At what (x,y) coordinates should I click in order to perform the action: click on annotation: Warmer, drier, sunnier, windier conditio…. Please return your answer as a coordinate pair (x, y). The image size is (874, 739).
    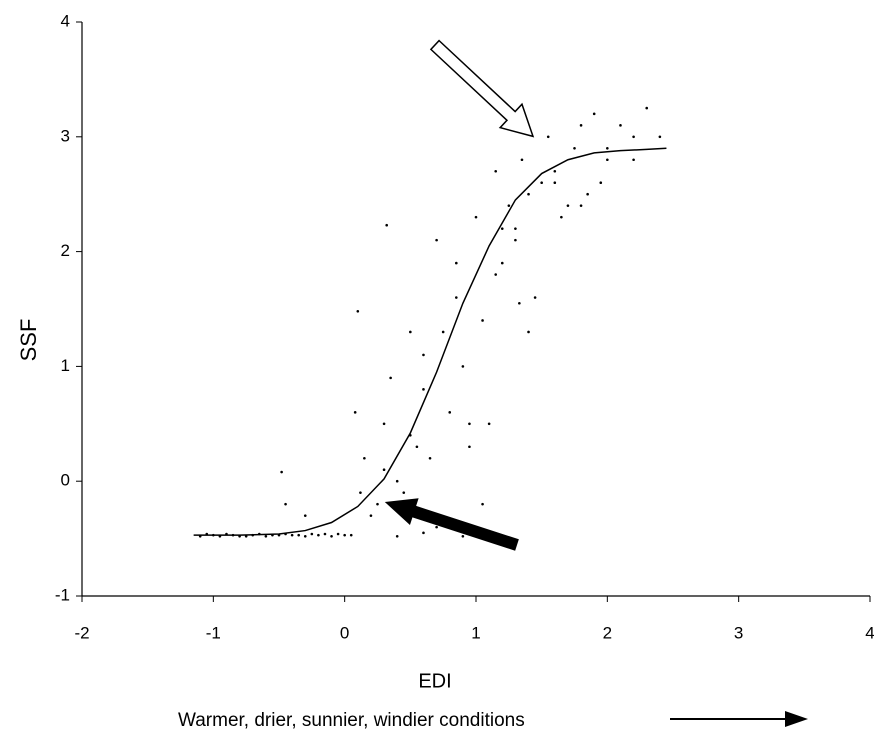
    Looking at the image, I should click on (351, 720).